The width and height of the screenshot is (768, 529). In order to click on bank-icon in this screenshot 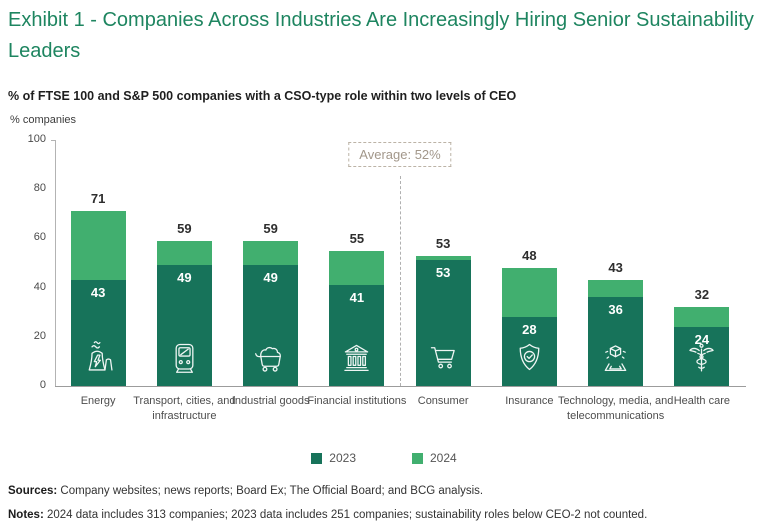, I will do `click(356, 359)`.